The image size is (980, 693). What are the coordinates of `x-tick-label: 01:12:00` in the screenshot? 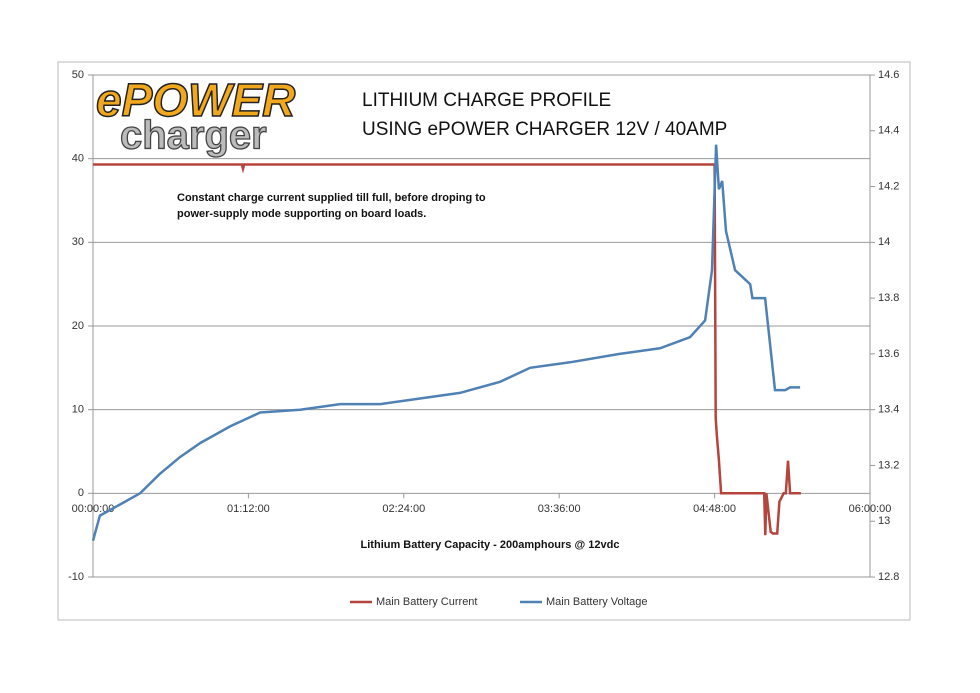 It's located at (248, 509).